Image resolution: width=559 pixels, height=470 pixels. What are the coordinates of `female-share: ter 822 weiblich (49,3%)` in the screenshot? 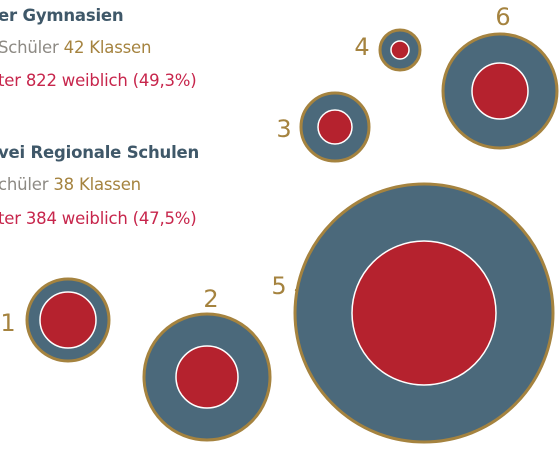 It's located at (98, 80).